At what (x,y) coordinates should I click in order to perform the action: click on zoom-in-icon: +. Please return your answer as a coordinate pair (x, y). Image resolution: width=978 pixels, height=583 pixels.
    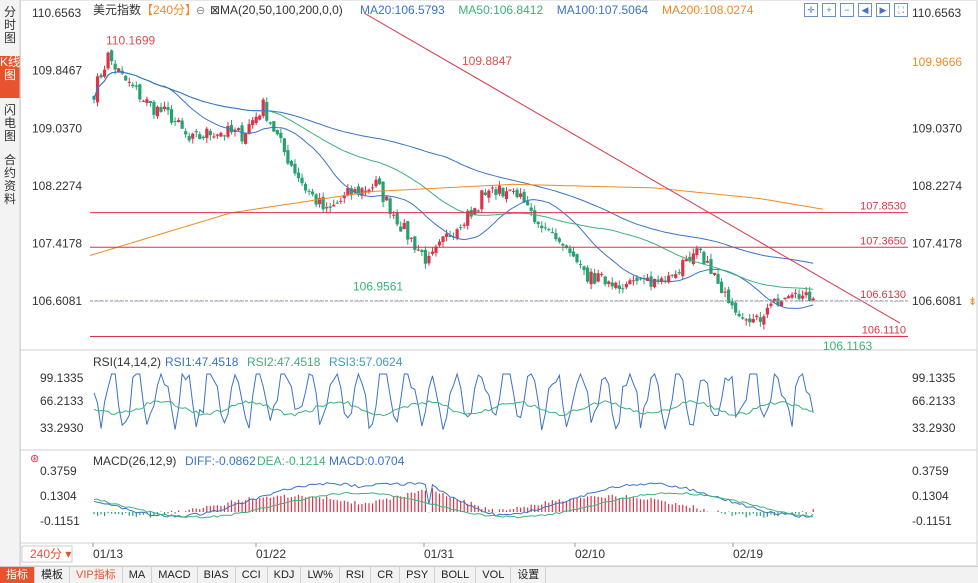
    Looking at the image, I should click on (829, 10).